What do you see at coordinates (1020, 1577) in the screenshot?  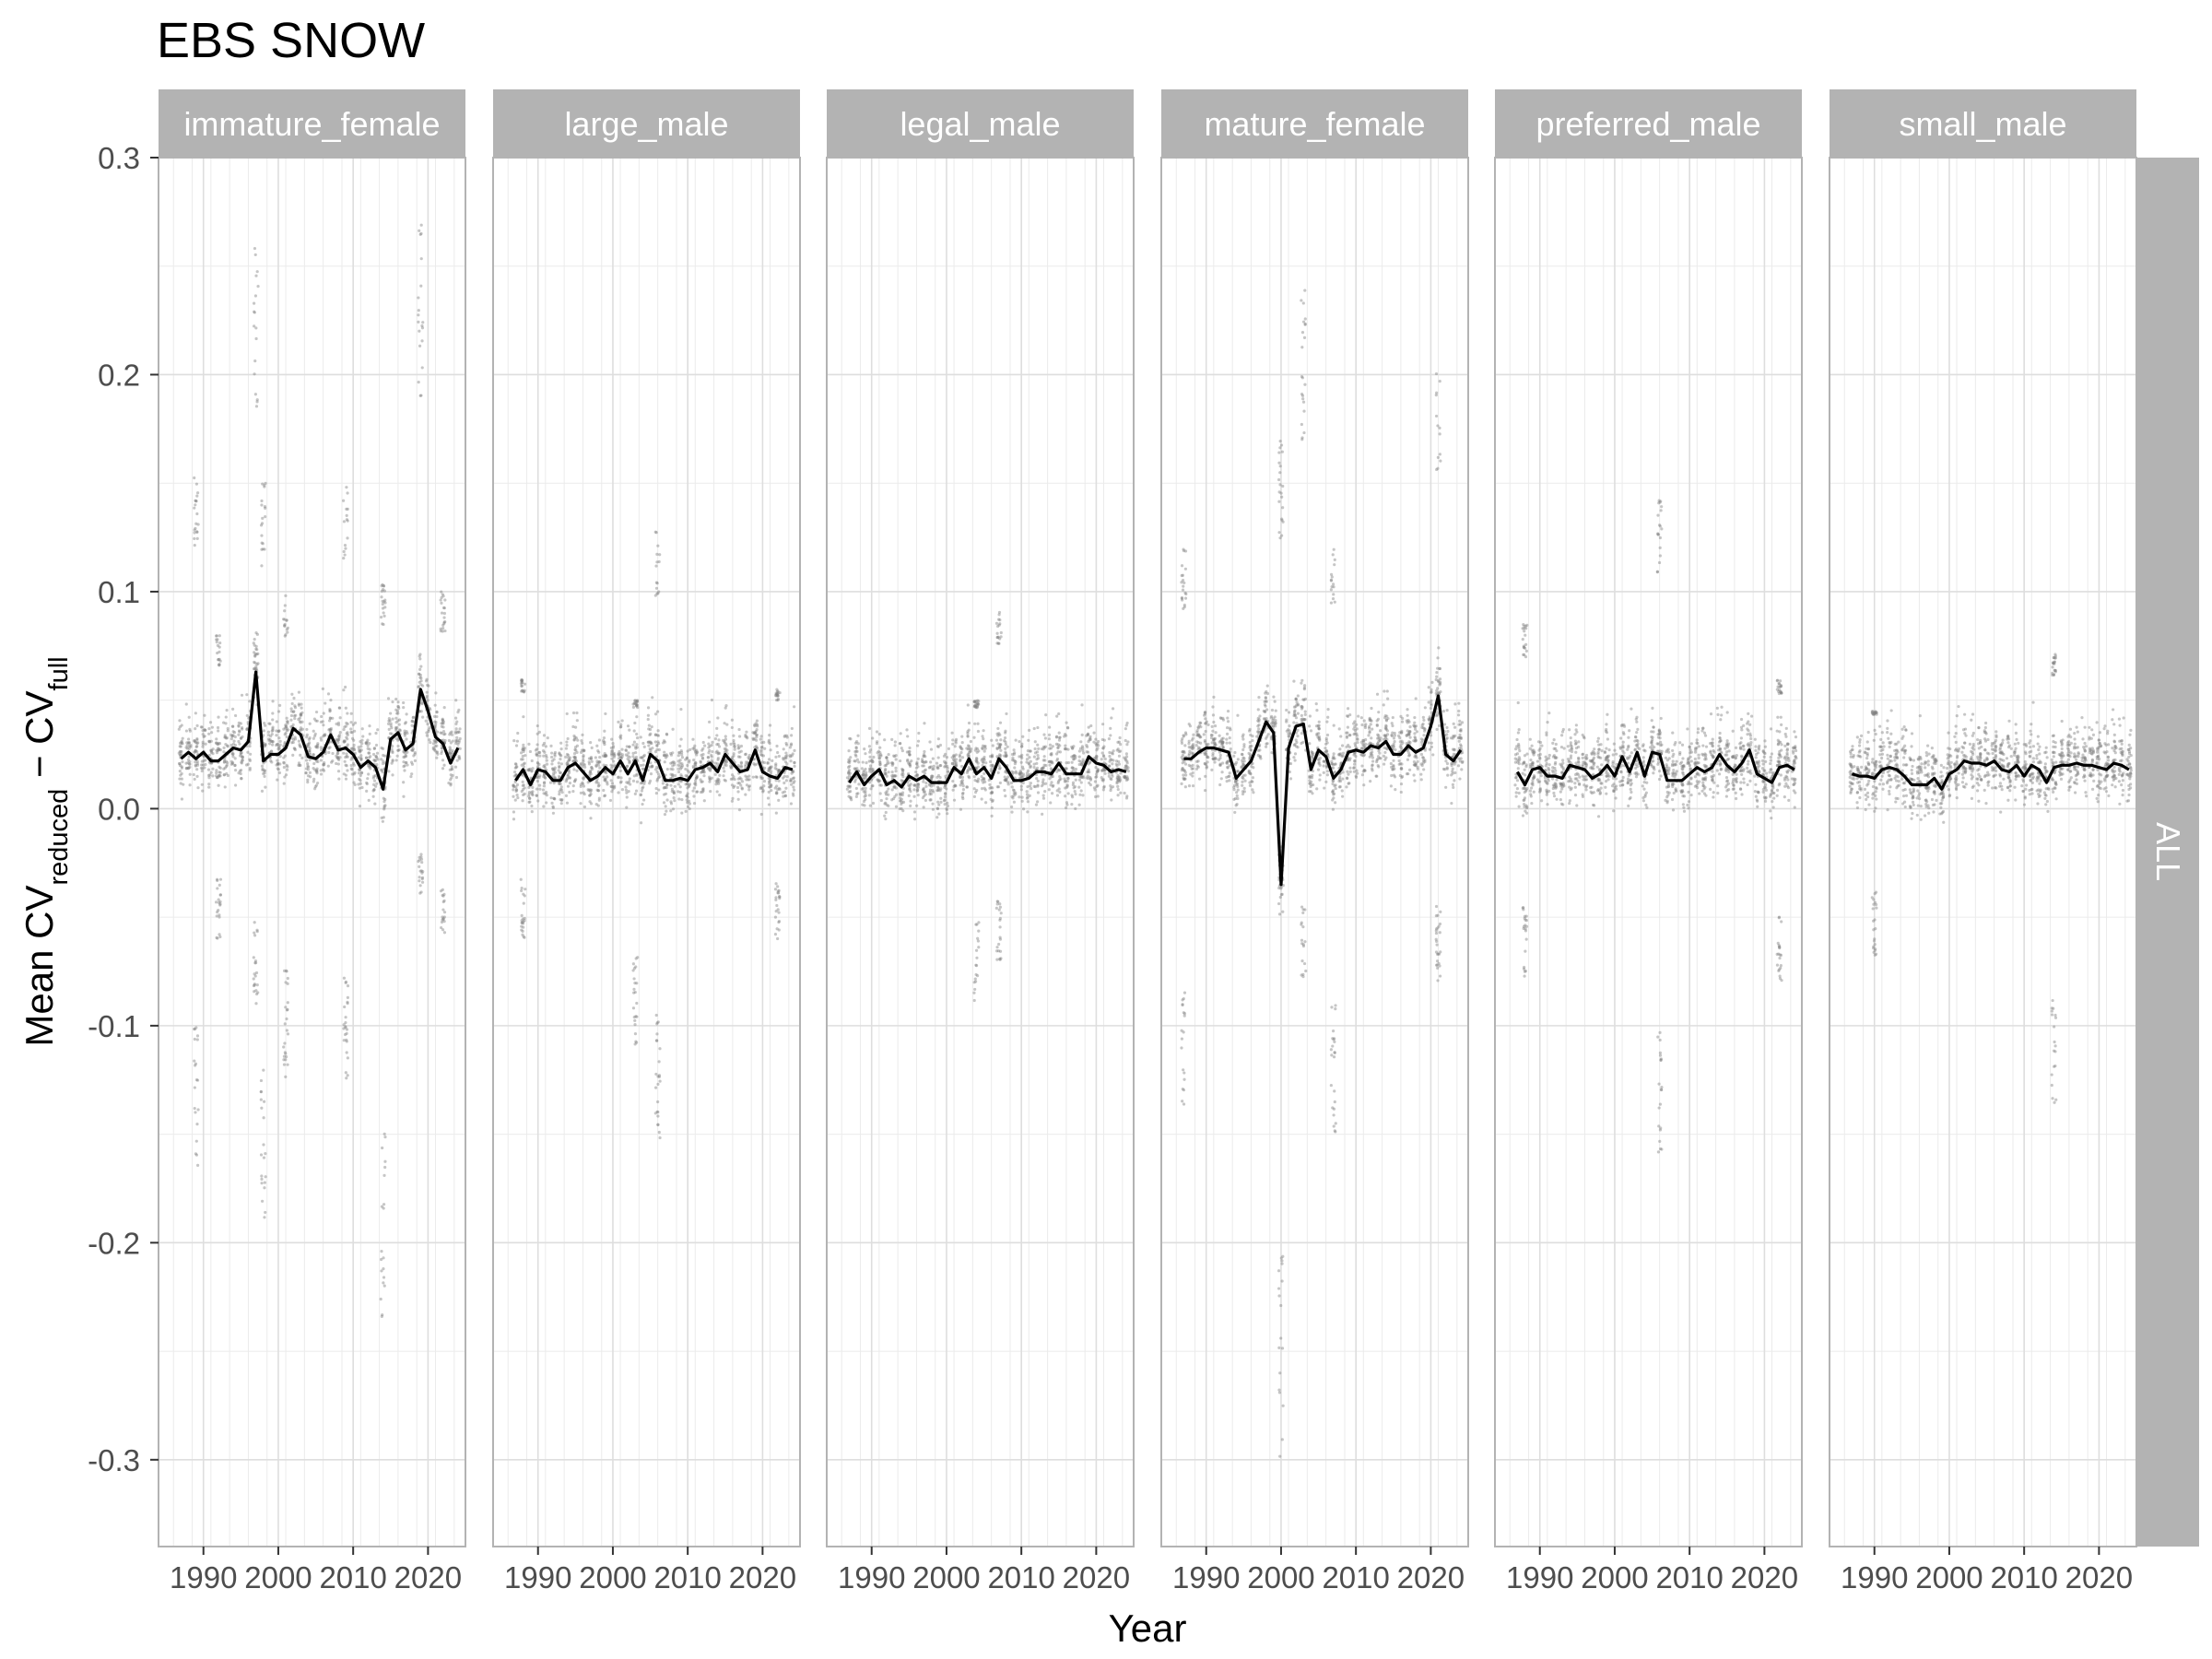 I see `x-tick-label: 2010` at bounding box center [1020, 1577].